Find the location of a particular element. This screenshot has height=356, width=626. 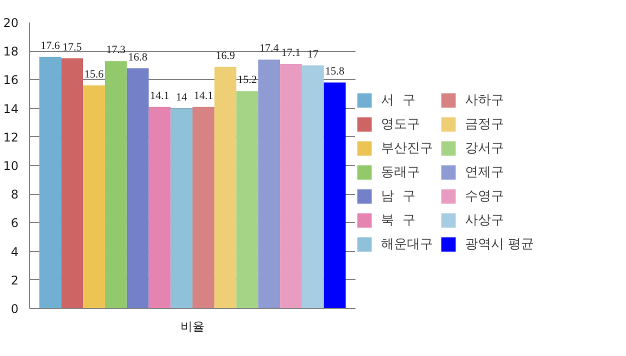

data-label: 15.6 is located at coordinates (94, 74).